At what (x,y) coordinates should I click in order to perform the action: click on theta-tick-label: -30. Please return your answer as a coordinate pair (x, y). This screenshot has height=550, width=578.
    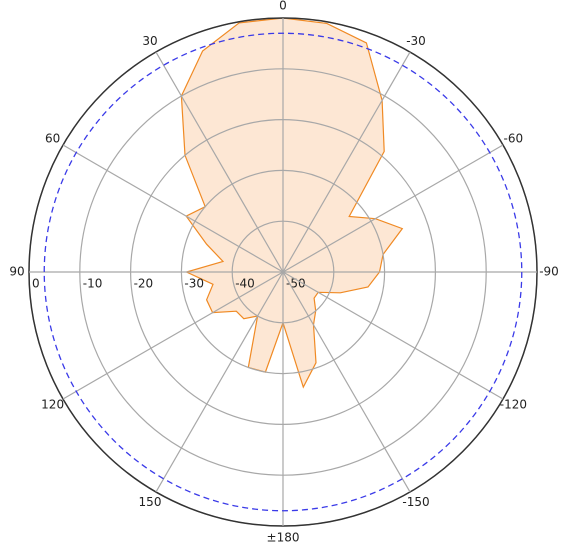
    Looking at the image, I should click on (416, 41).